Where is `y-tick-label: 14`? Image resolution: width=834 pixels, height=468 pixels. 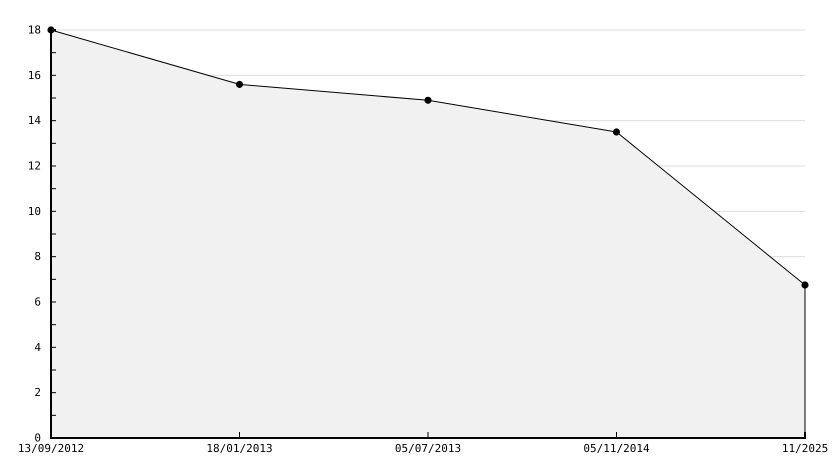
y-tick-label: 14 is located at coordinates (35, 121).